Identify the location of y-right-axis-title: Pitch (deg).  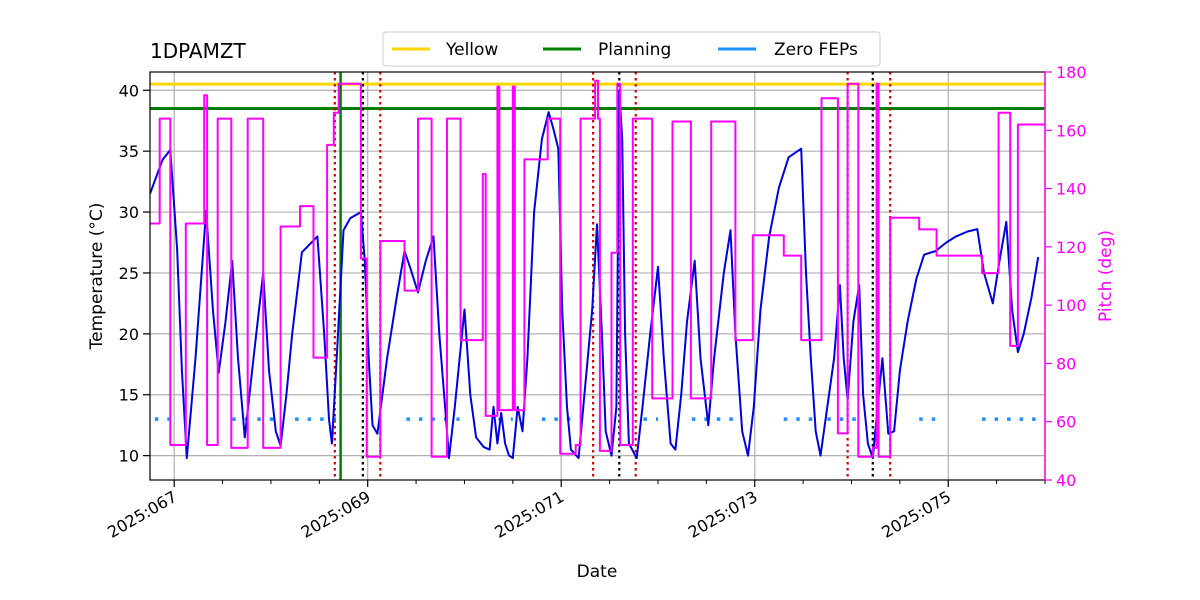
(1106, 276).